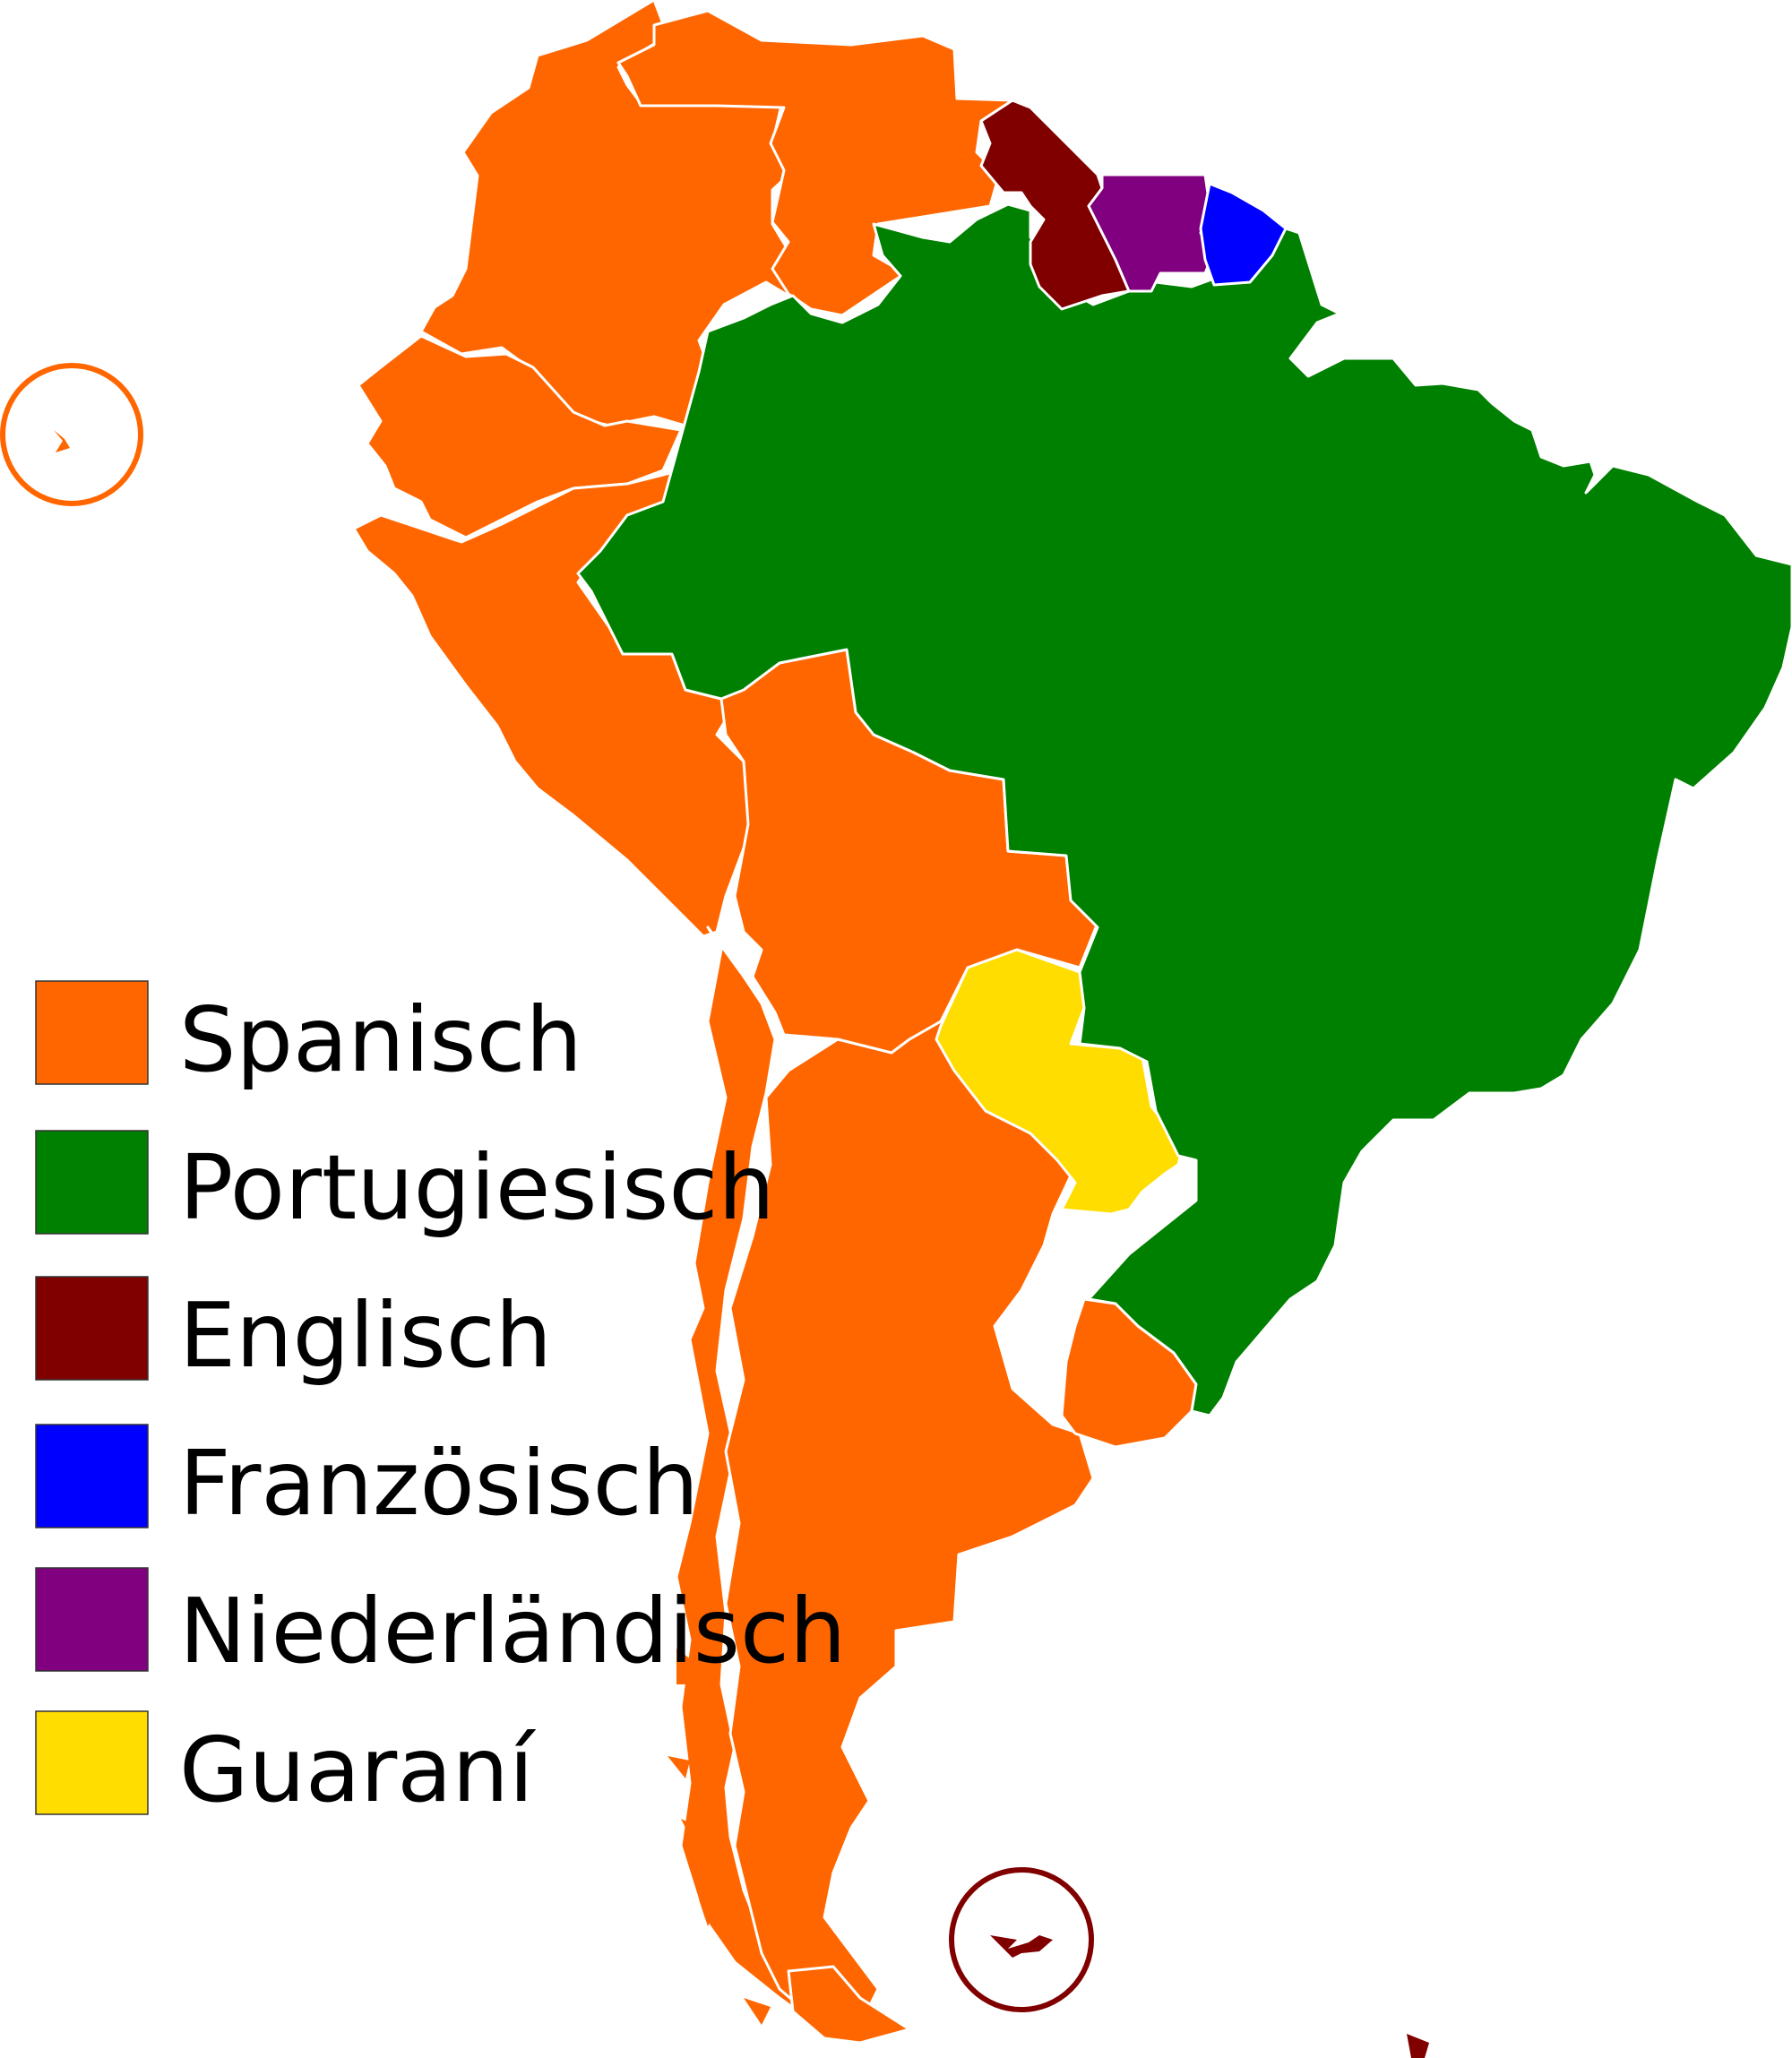 This screenshot has width=1792, height=2058. Describe the element at coordinates (366, 1335) in the screenshot. I see `legend-label: Englisch` at that location.